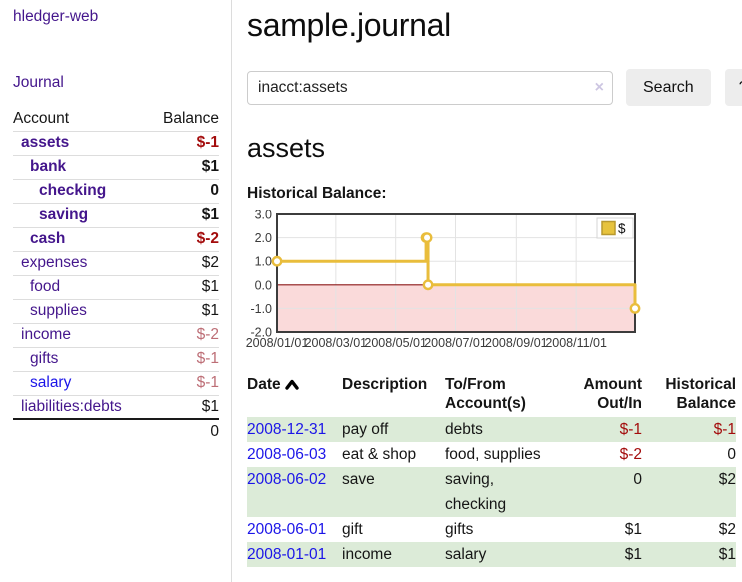 The image size is (742, 582). I want to click on sidebar-item-journal: Journal, so click(38, 82).